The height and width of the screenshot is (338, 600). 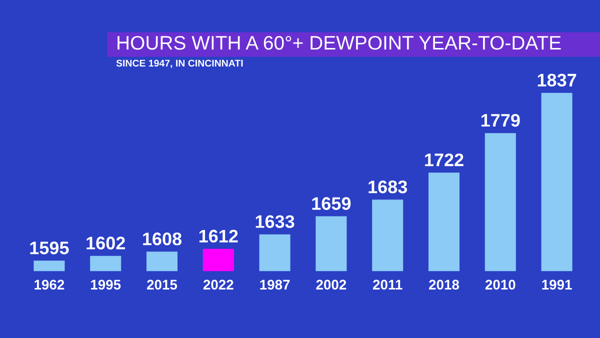 I want to click on x-tick-label: 2015, so click(x=162, y=285).